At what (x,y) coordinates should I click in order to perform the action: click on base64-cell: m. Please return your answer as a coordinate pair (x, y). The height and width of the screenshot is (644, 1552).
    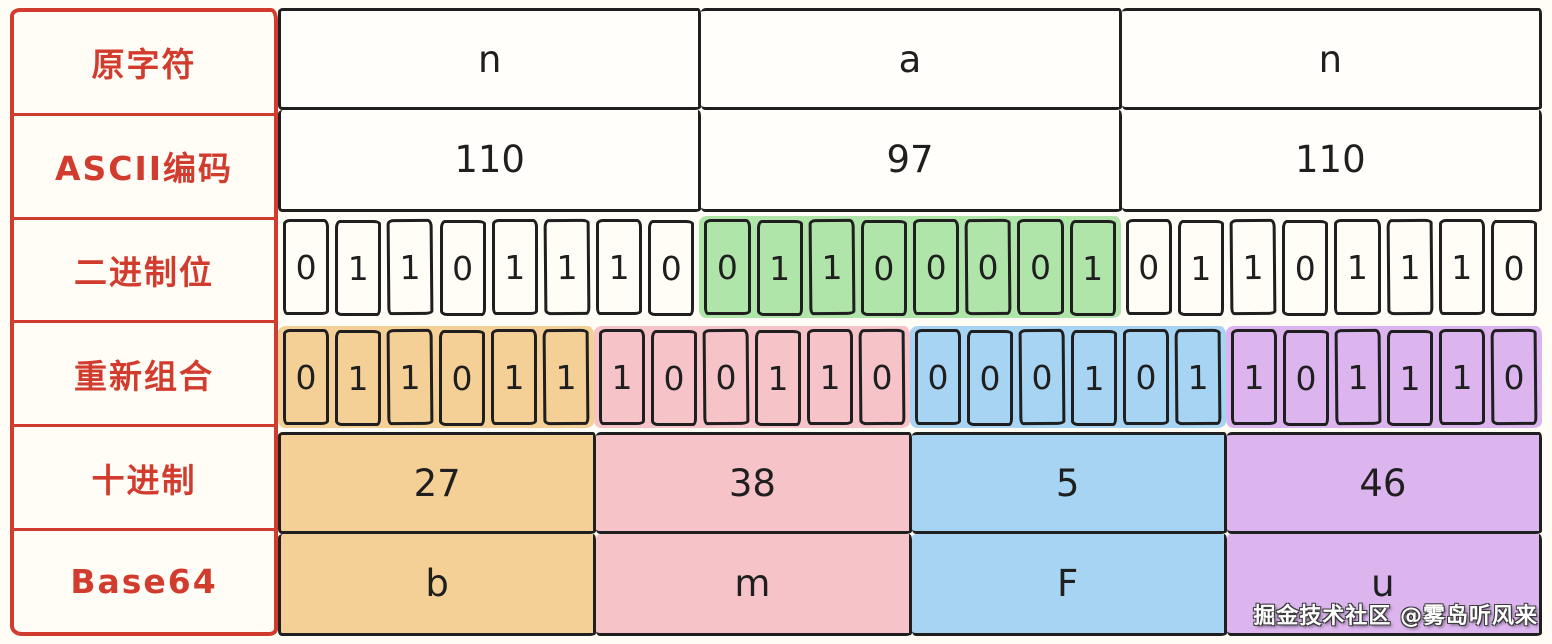
    Looking at the image, I should click on (754, 585).